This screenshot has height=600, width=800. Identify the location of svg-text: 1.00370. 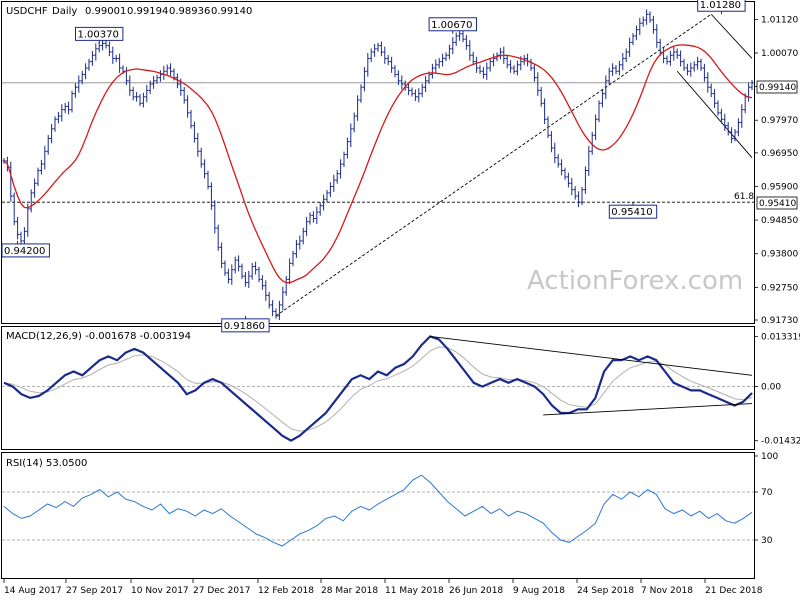
(98, 34).